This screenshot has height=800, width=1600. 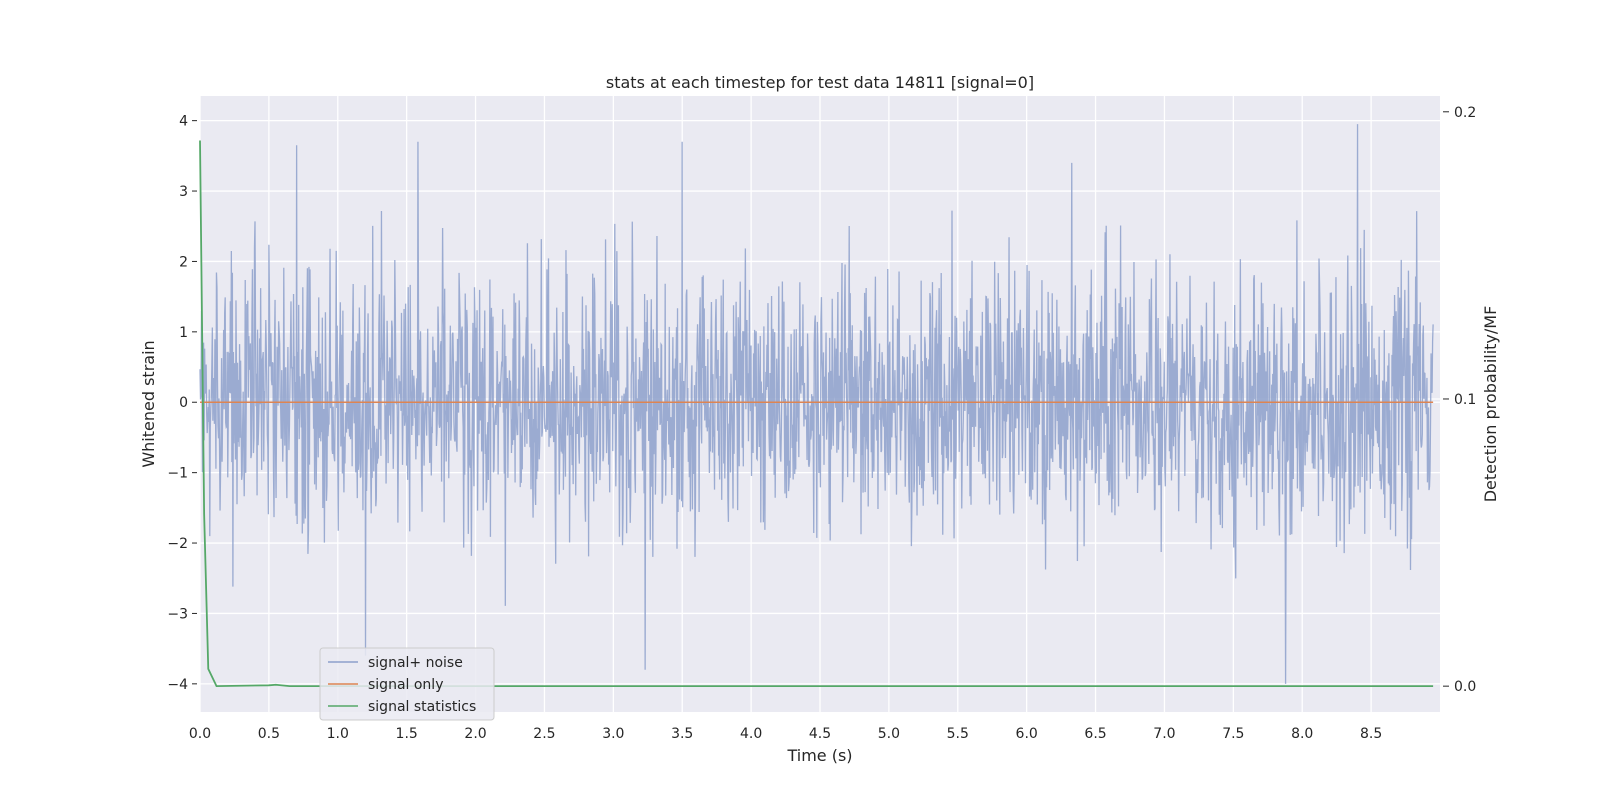 What do you see at coordinates (177, 544) in the screenshot?
I see `y-tick-label: −2` at bounding box center [177, 544].